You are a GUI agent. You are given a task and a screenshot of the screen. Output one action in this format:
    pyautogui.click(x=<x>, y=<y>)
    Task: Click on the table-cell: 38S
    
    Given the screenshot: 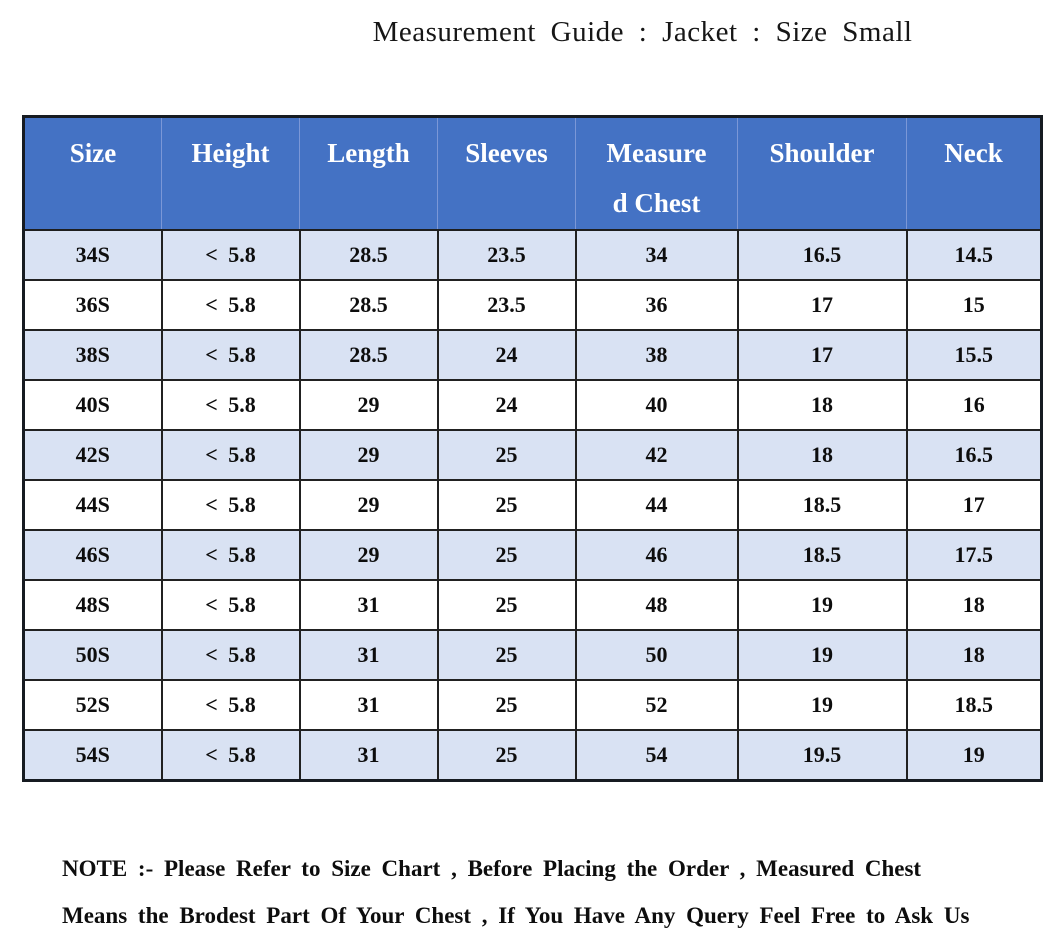 What is the action you would take?
    pyautogui.click(x=92, y=355)
    